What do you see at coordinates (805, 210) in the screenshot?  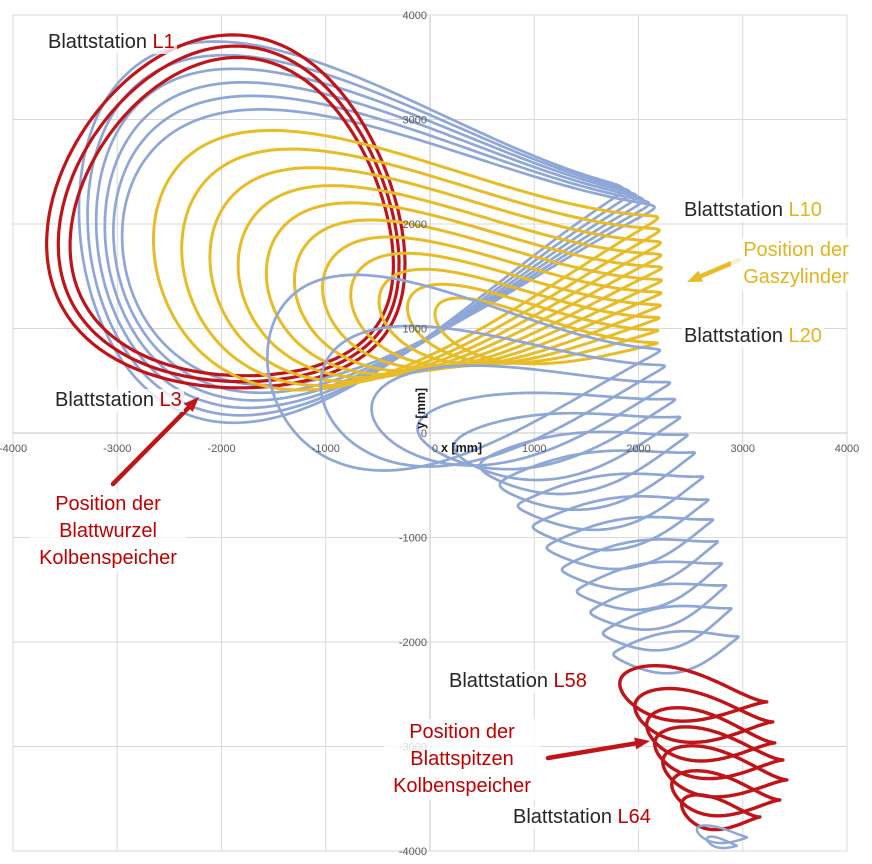 I see `station-code: L10` at bounding box center [805, 210].